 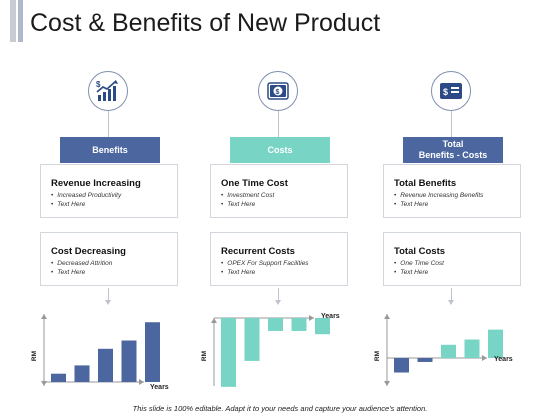 I want to click on bullet-item: • Increased Productivity, so click(x=86, y=195).